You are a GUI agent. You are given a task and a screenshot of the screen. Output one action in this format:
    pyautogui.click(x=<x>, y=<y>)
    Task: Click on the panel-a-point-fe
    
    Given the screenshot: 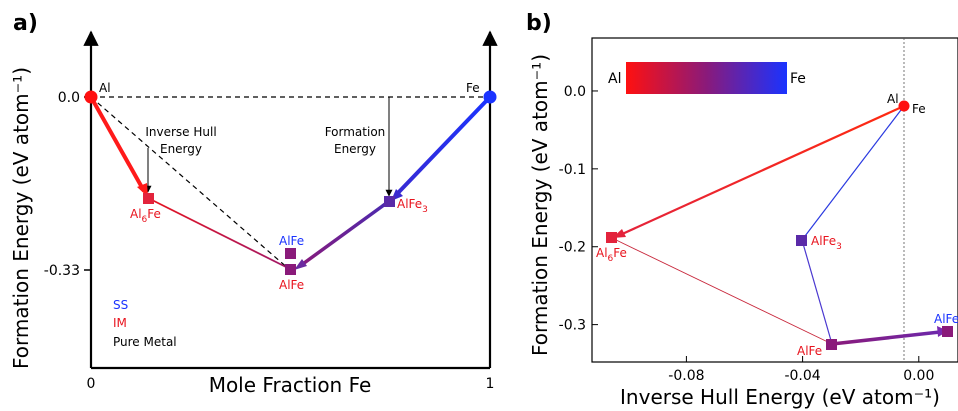 What is the action you would take?
    pyautogui.click(x=490, y=97)
    